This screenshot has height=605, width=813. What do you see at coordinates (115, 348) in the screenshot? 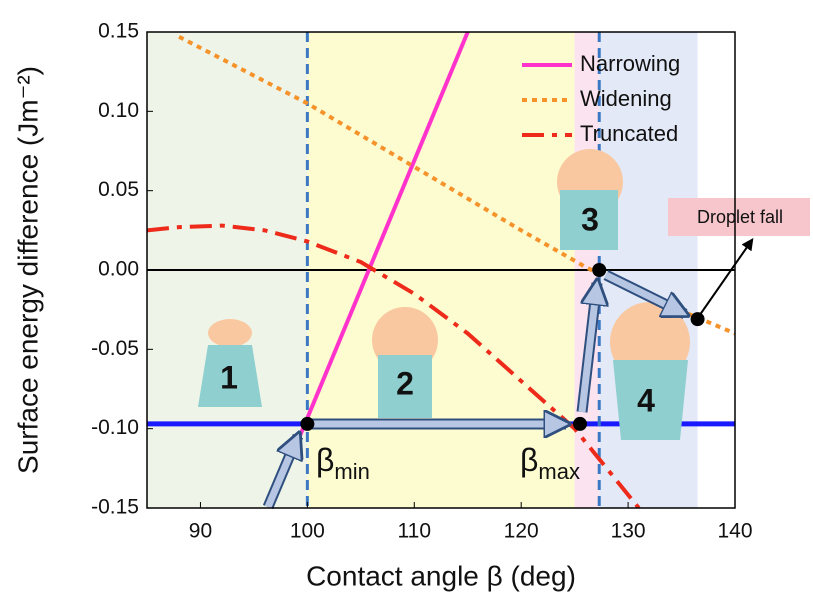
I see `y-tick-label: -0.05` at bounding box center [115, 348].